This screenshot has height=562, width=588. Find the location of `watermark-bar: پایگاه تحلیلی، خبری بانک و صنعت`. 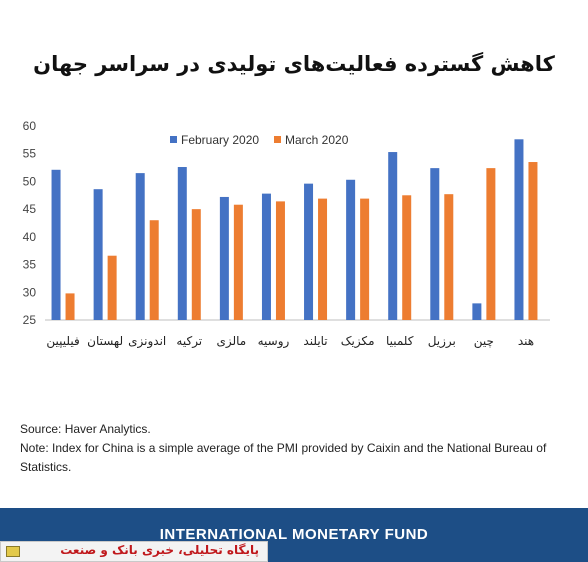

watermark-bar: پایگاه تحلیلی، خبری بانک و صنعت is located at coordinates (134, 551).